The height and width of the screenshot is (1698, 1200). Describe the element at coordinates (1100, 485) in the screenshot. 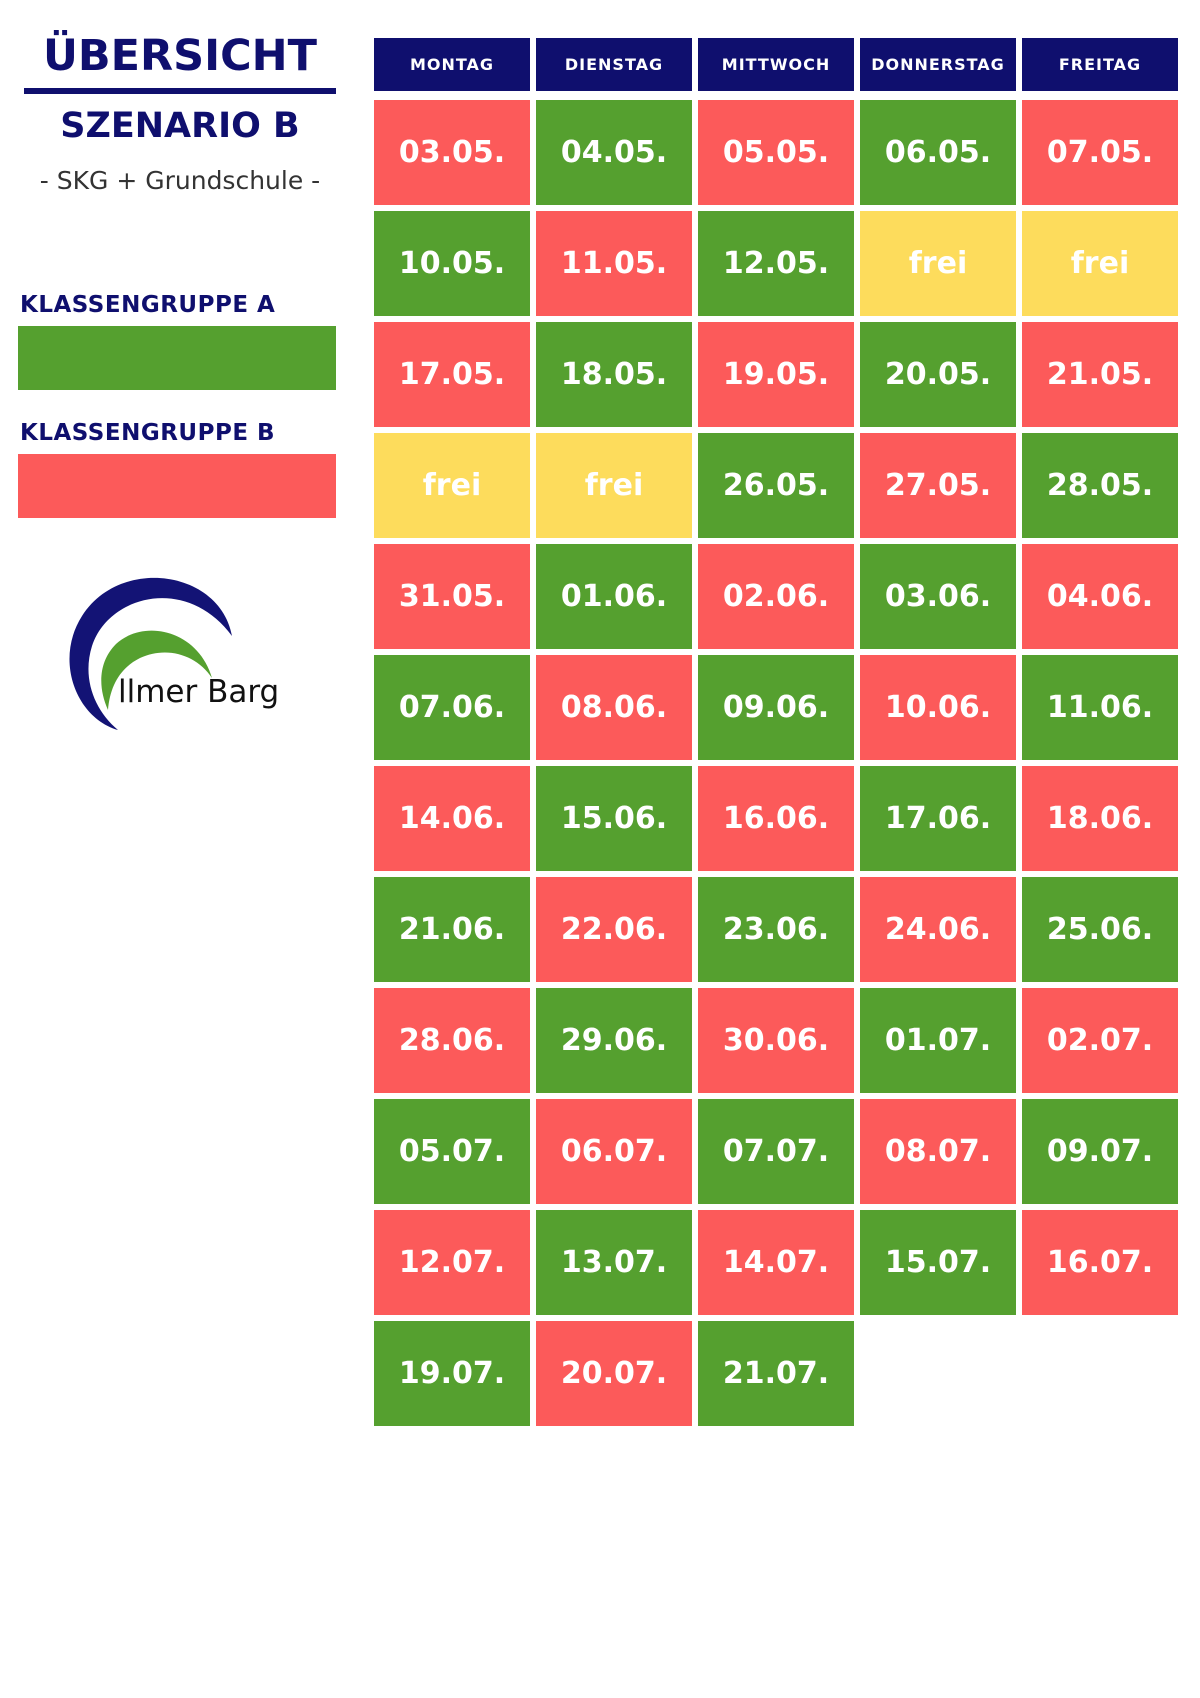

I see `day-cell-group-a: 28.05.` at that location.